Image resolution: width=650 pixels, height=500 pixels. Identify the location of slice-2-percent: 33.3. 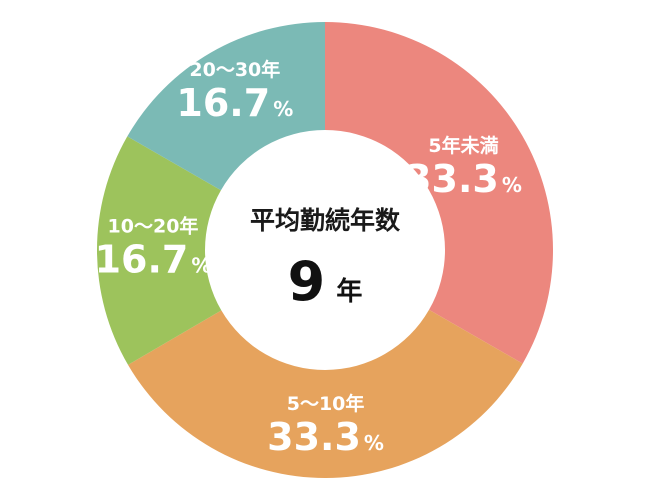
(314, 437).